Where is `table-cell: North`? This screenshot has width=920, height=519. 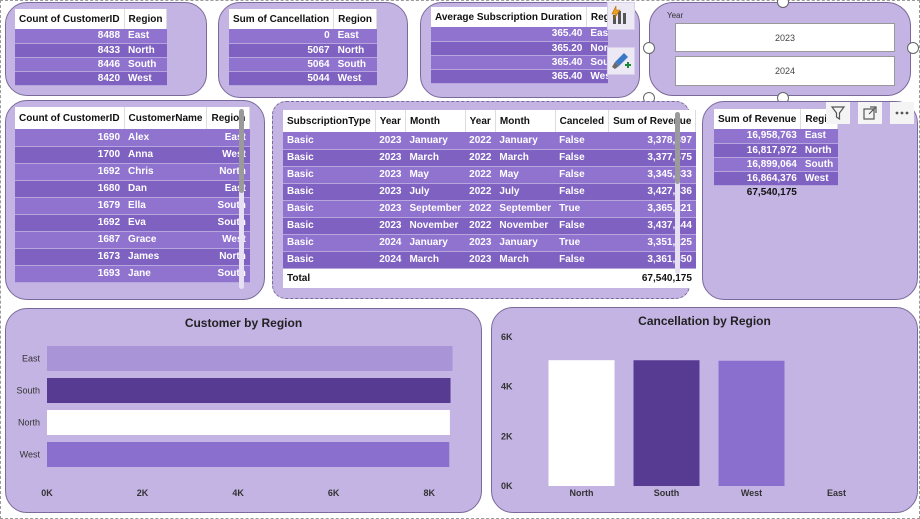
table-cell: North is located at coordinates (597, 48).